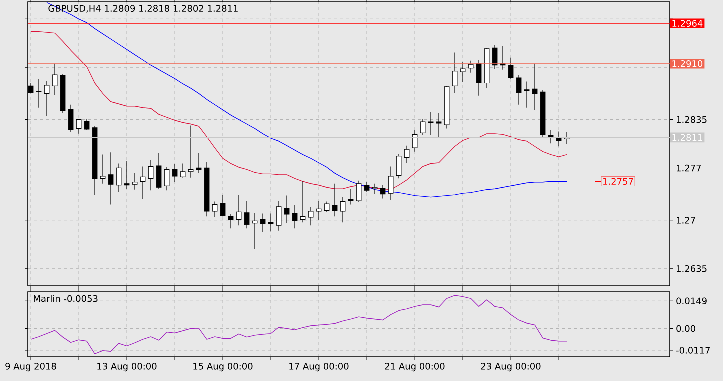 The image size is (723, 381). What do you see at coordinates (415, 367) in the screenshot?
I see `x-tick-label: 21 Aug 00:00` at bounding box center [415, 367].